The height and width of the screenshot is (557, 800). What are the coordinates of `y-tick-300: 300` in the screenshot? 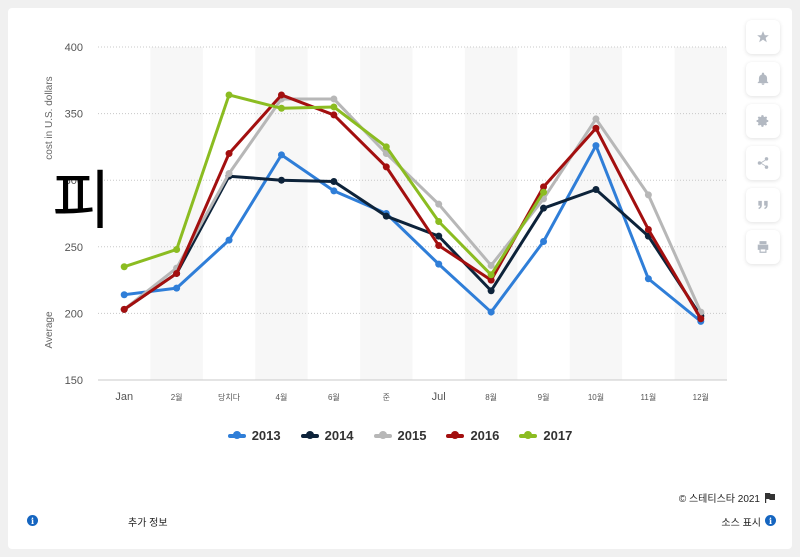 It's located at (74, 181).